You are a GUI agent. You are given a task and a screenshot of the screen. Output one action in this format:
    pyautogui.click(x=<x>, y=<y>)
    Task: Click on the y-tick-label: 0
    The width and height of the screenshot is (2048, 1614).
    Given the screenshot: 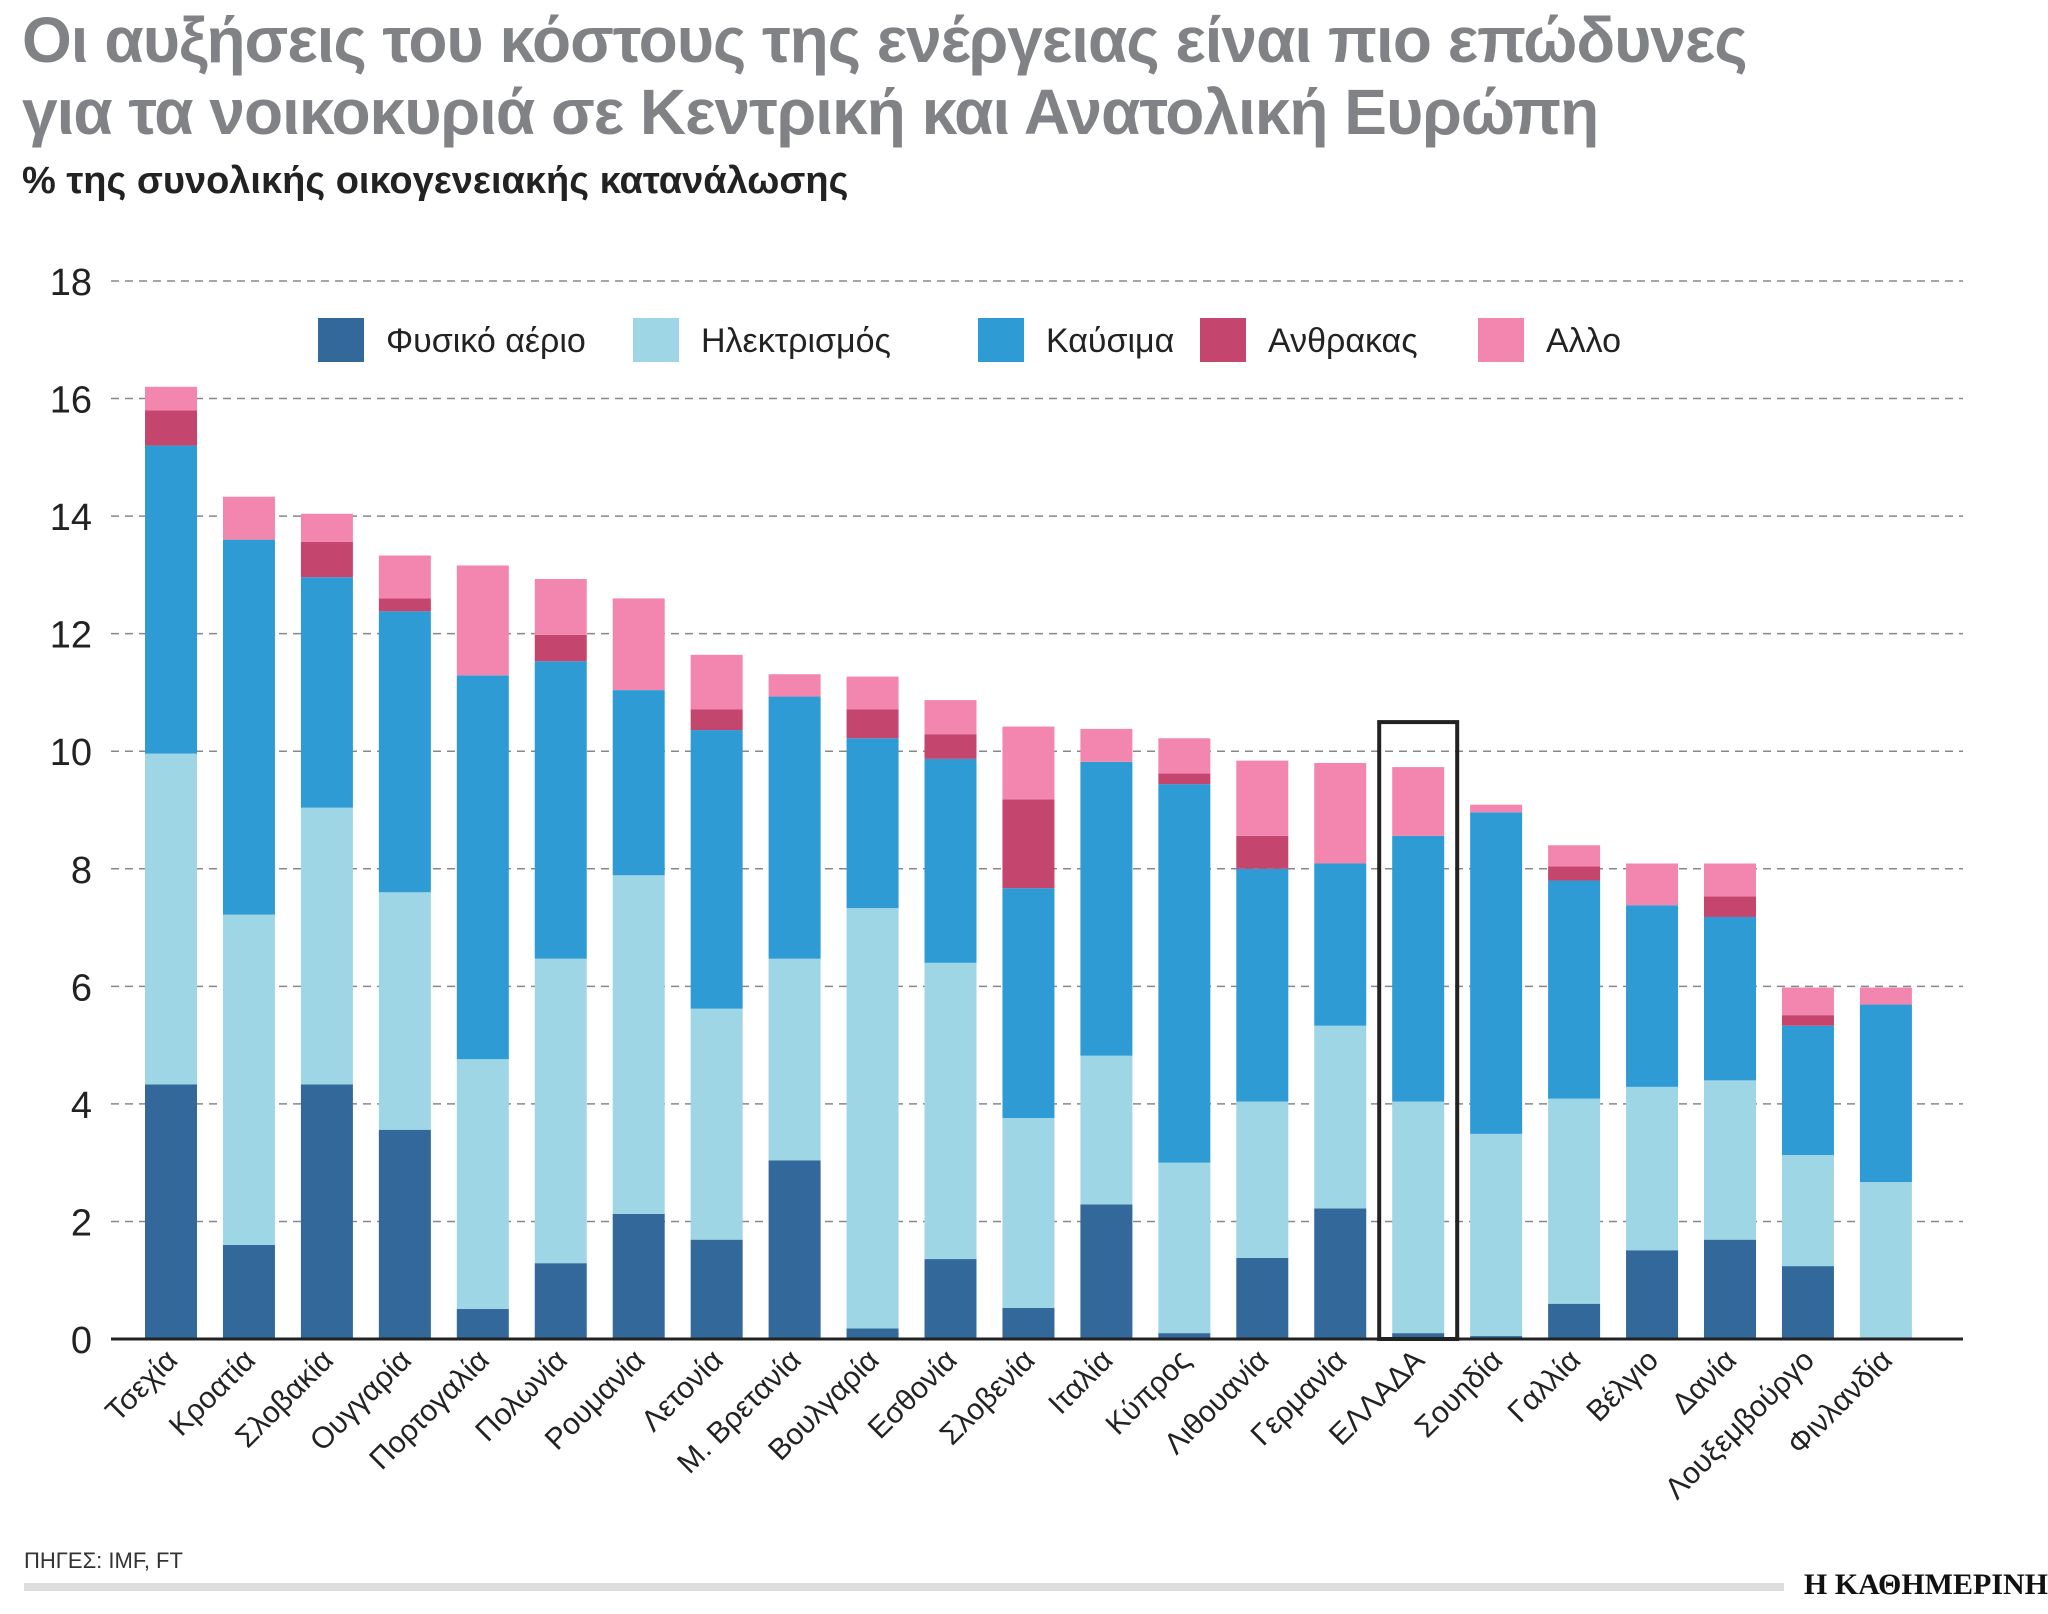 What is the action you would take?
    pyautogui.click(x=81, y=1341)
    